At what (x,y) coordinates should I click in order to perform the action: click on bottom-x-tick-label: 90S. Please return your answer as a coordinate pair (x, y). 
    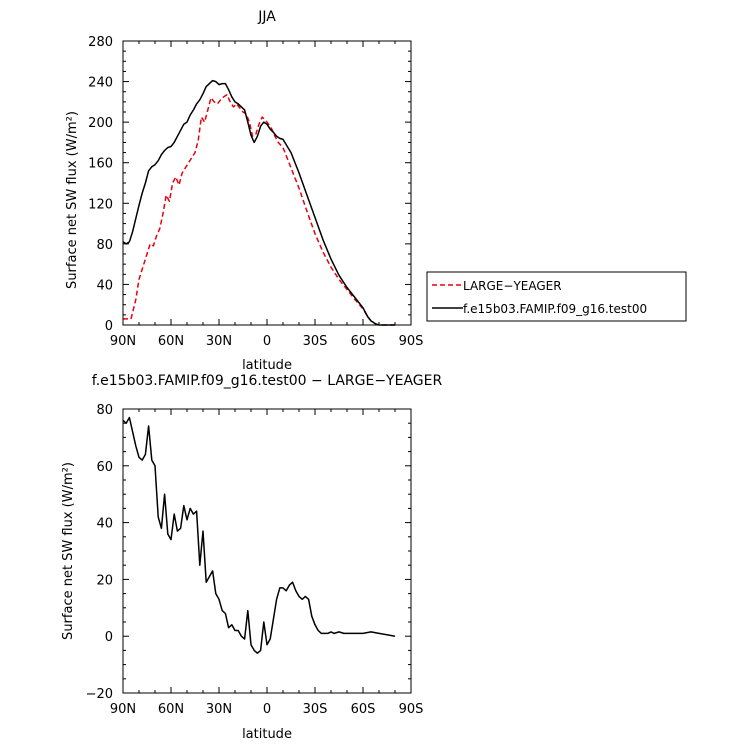
    Looking at the image, I should click on (411, 709).